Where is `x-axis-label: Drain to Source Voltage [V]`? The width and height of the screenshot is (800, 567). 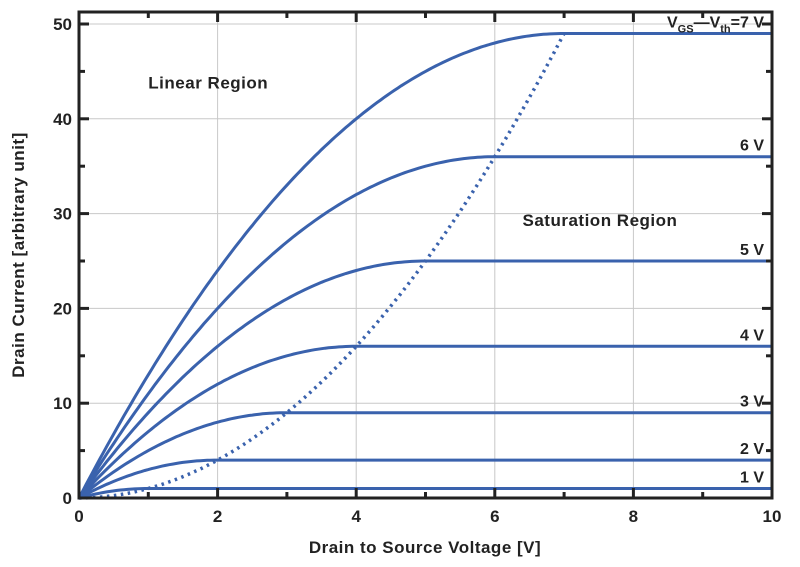
x-axis-label: Drain to Source Voltage [V] is located at coordinates (425, 547).